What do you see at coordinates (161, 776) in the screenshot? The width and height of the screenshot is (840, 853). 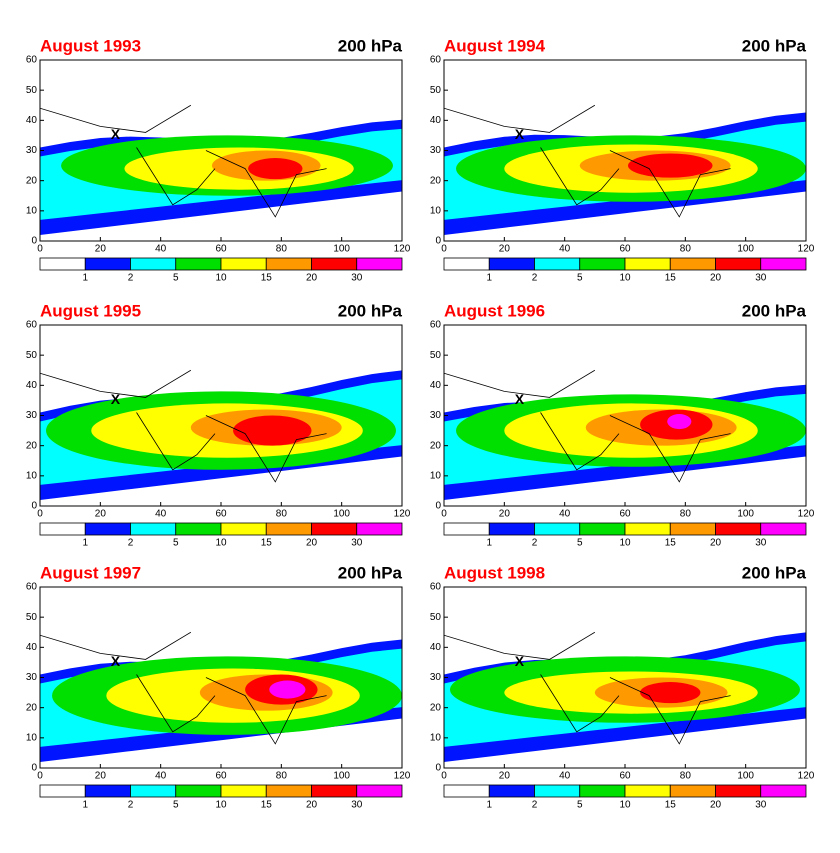 I see `x-tick-label: 40` at bounding box center [161, 776].